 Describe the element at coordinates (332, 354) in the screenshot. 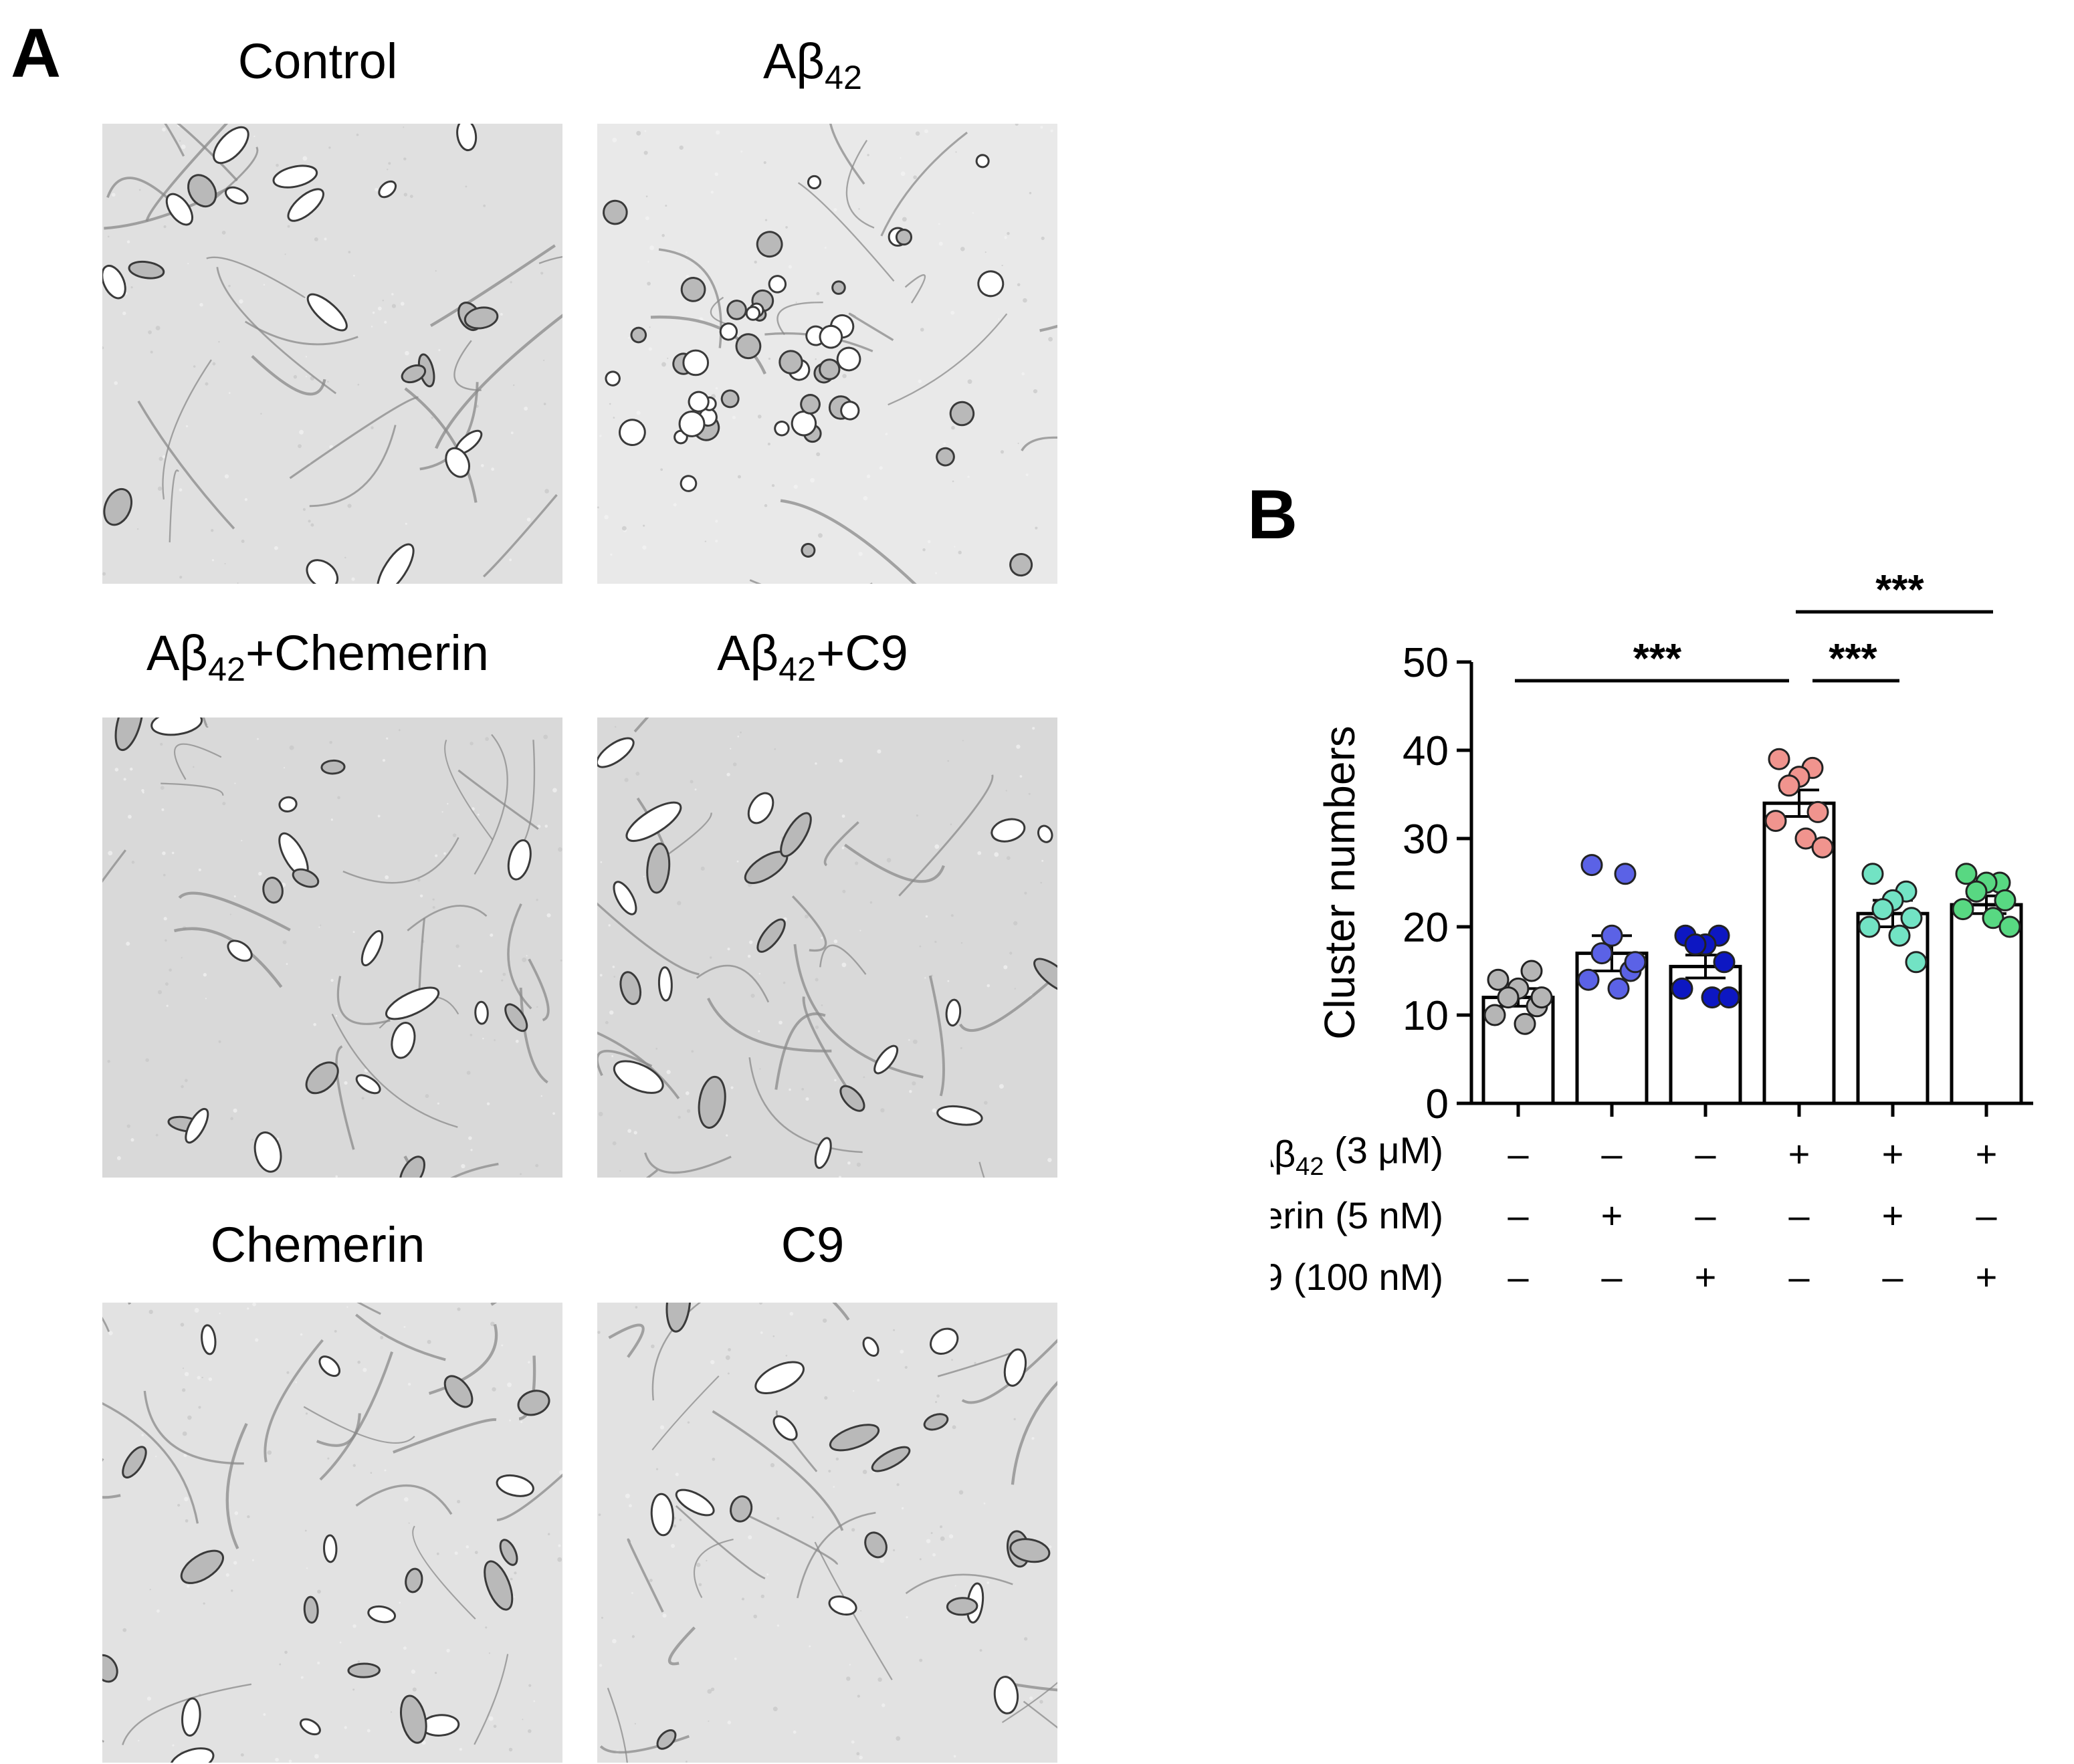

I see `micrograph-control` at that location.